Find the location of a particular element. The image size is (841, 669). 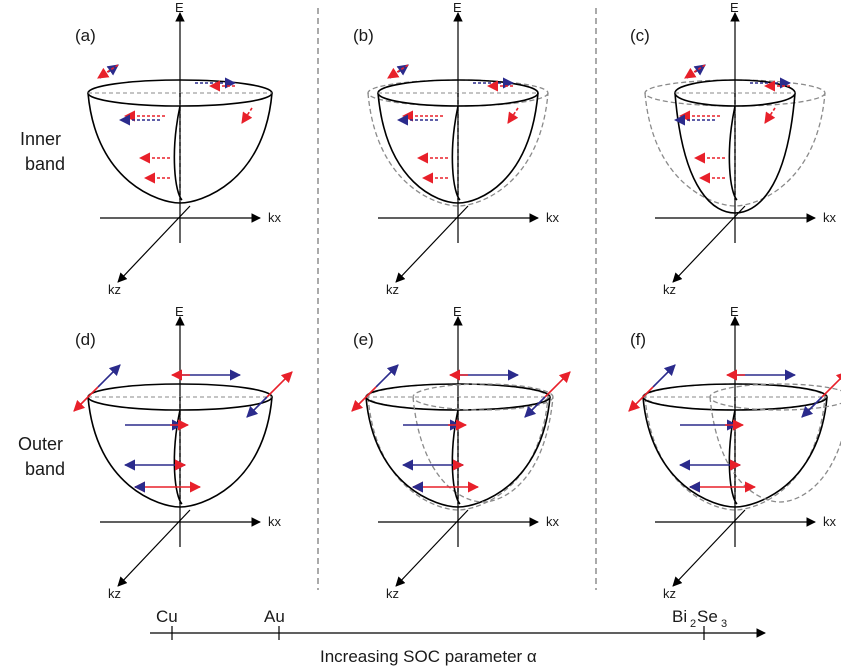

svg-text: Bi is located at coordinates (679, 616).